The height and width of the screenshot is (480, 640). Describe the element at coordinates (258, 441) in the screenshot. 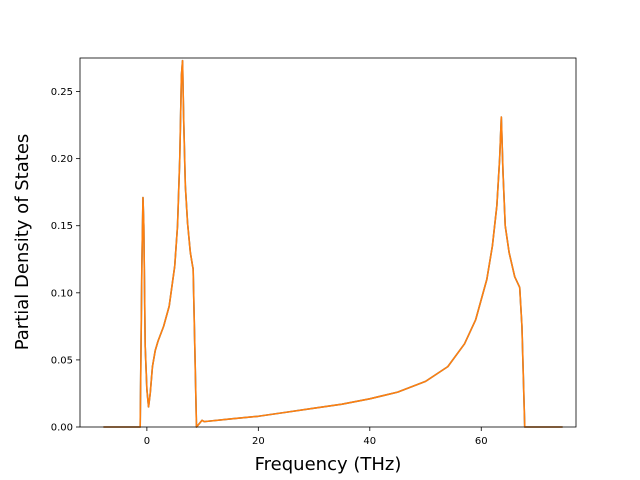

I see `x-tick-label: 20` at that location.